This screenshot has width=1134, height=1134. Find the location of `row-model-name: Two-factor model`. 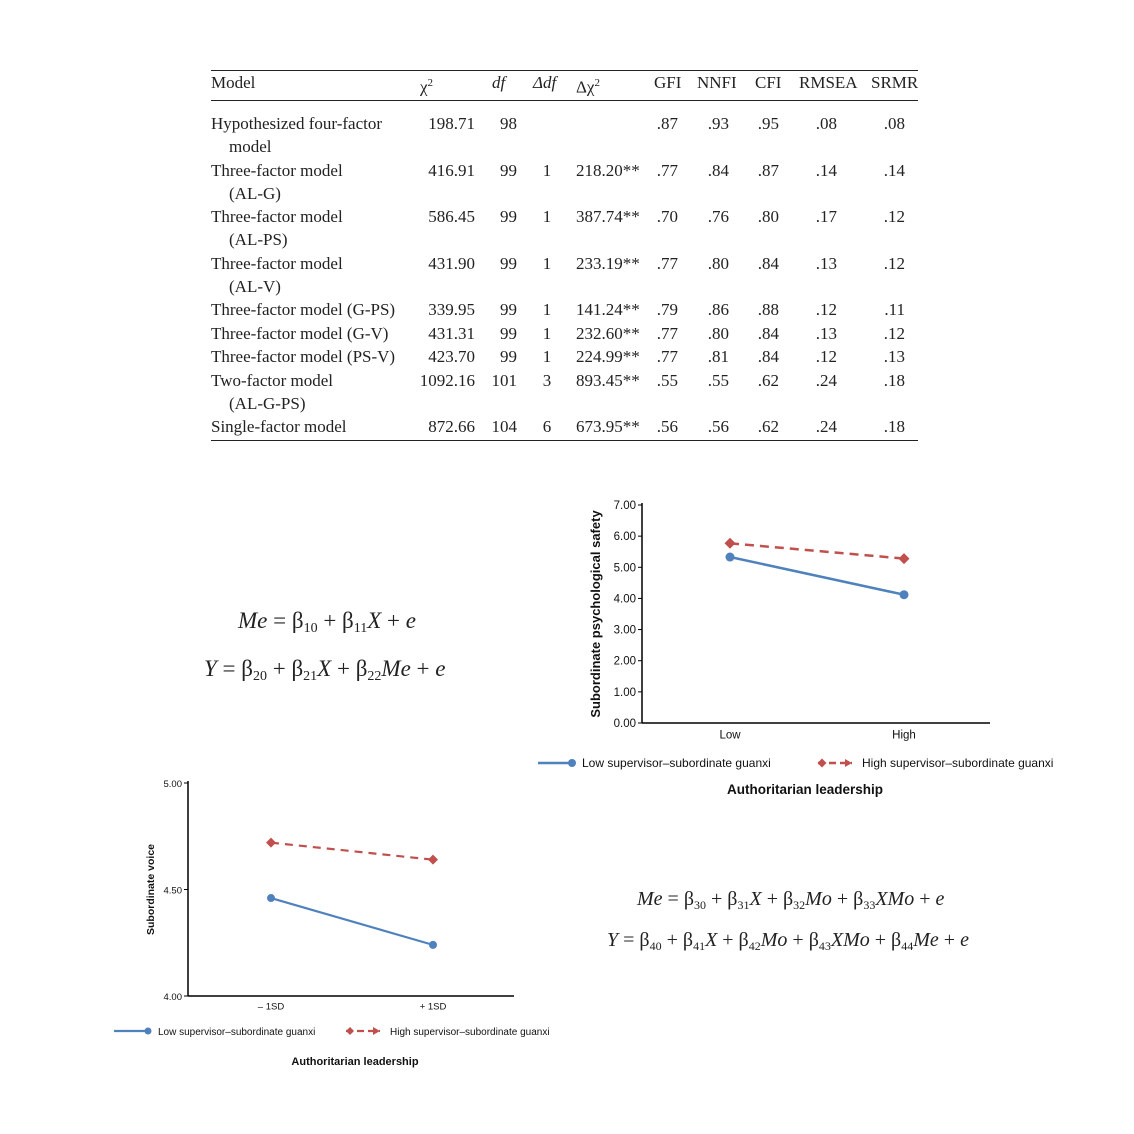

row-model-name: Two-factor model is located at coordinates (272, 380).